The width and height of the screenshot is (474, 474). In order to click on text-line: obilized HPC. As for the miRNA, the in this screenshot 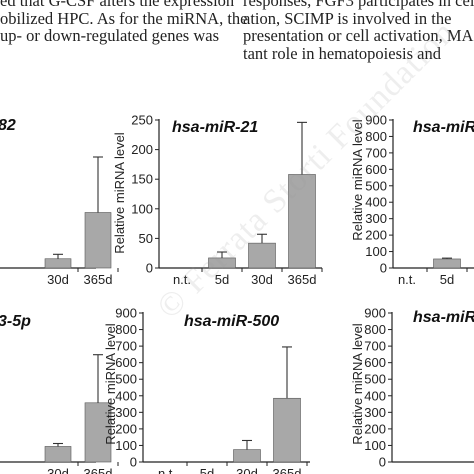, I will do `click(124, 18)`.